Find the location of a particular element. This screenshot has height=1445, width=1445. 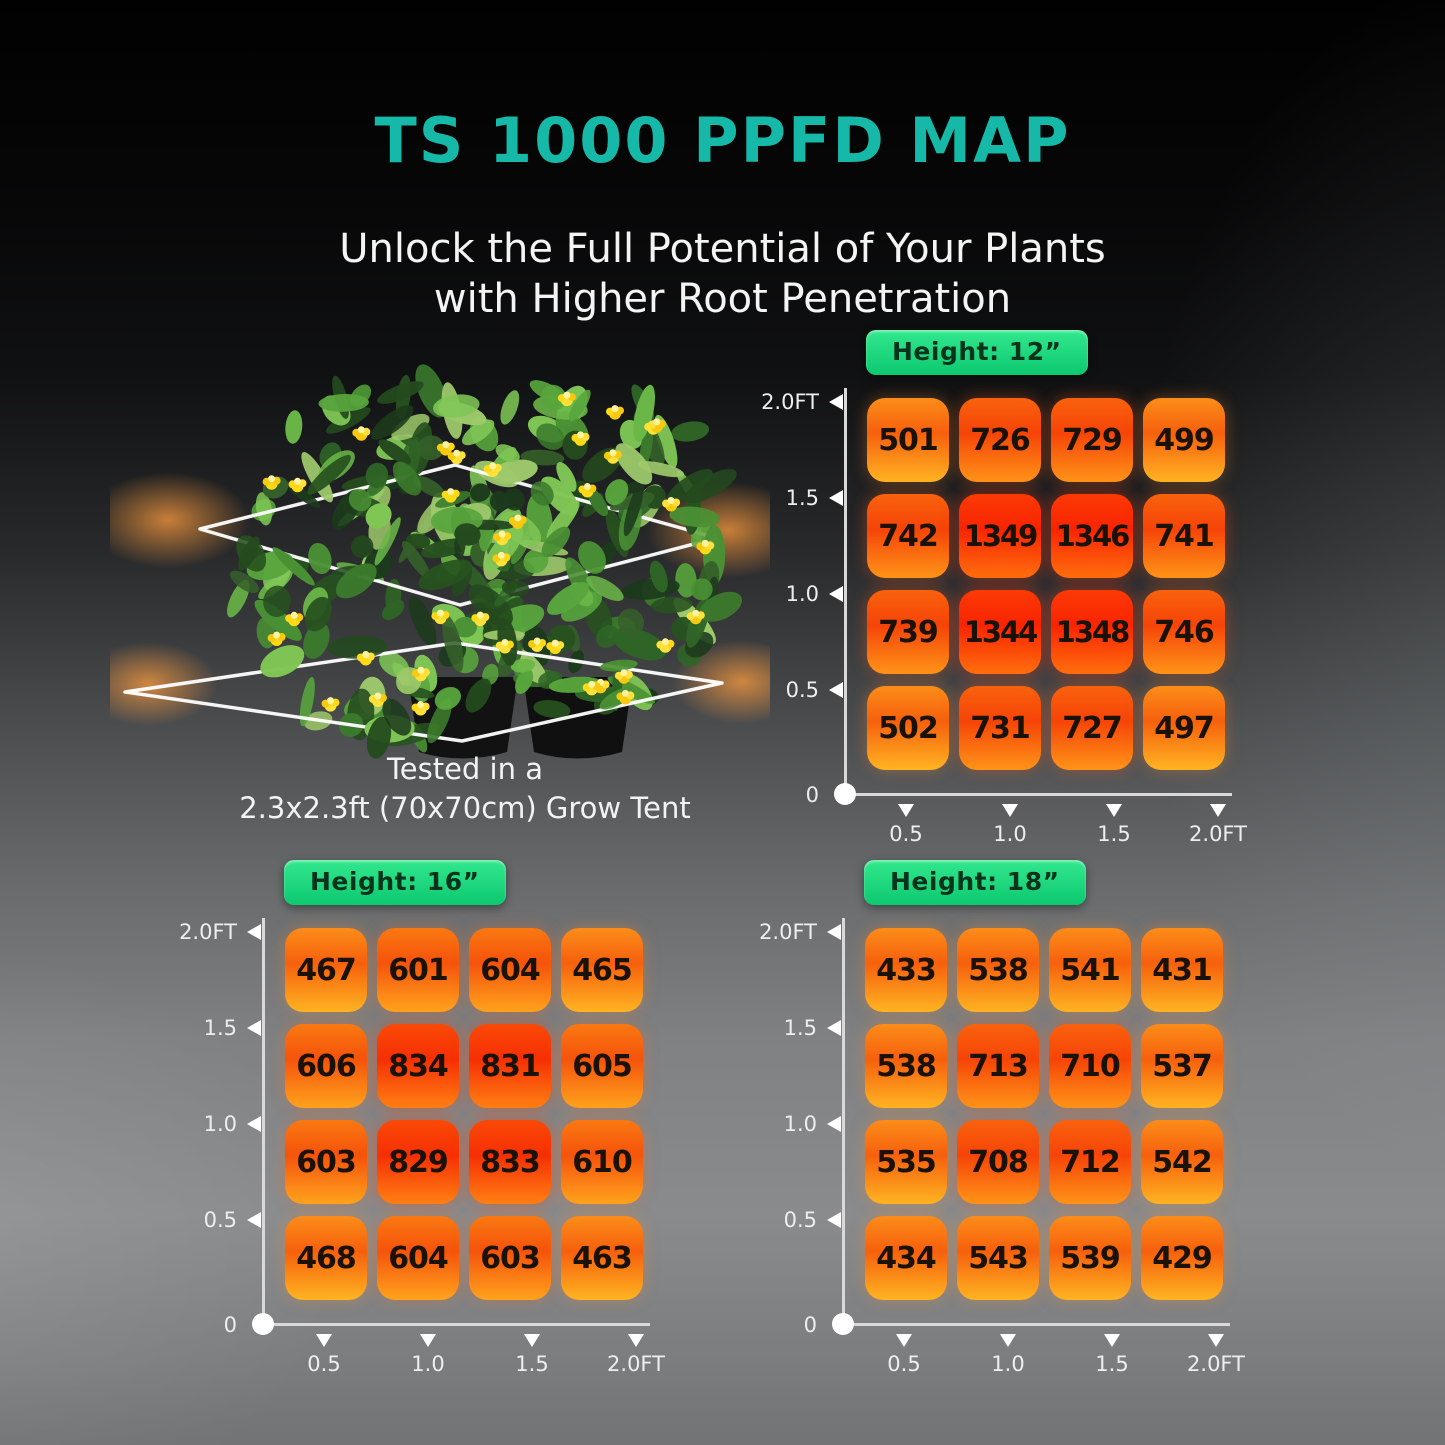

ppfd-cell: 1348 is located at coordinates (1092, 632).